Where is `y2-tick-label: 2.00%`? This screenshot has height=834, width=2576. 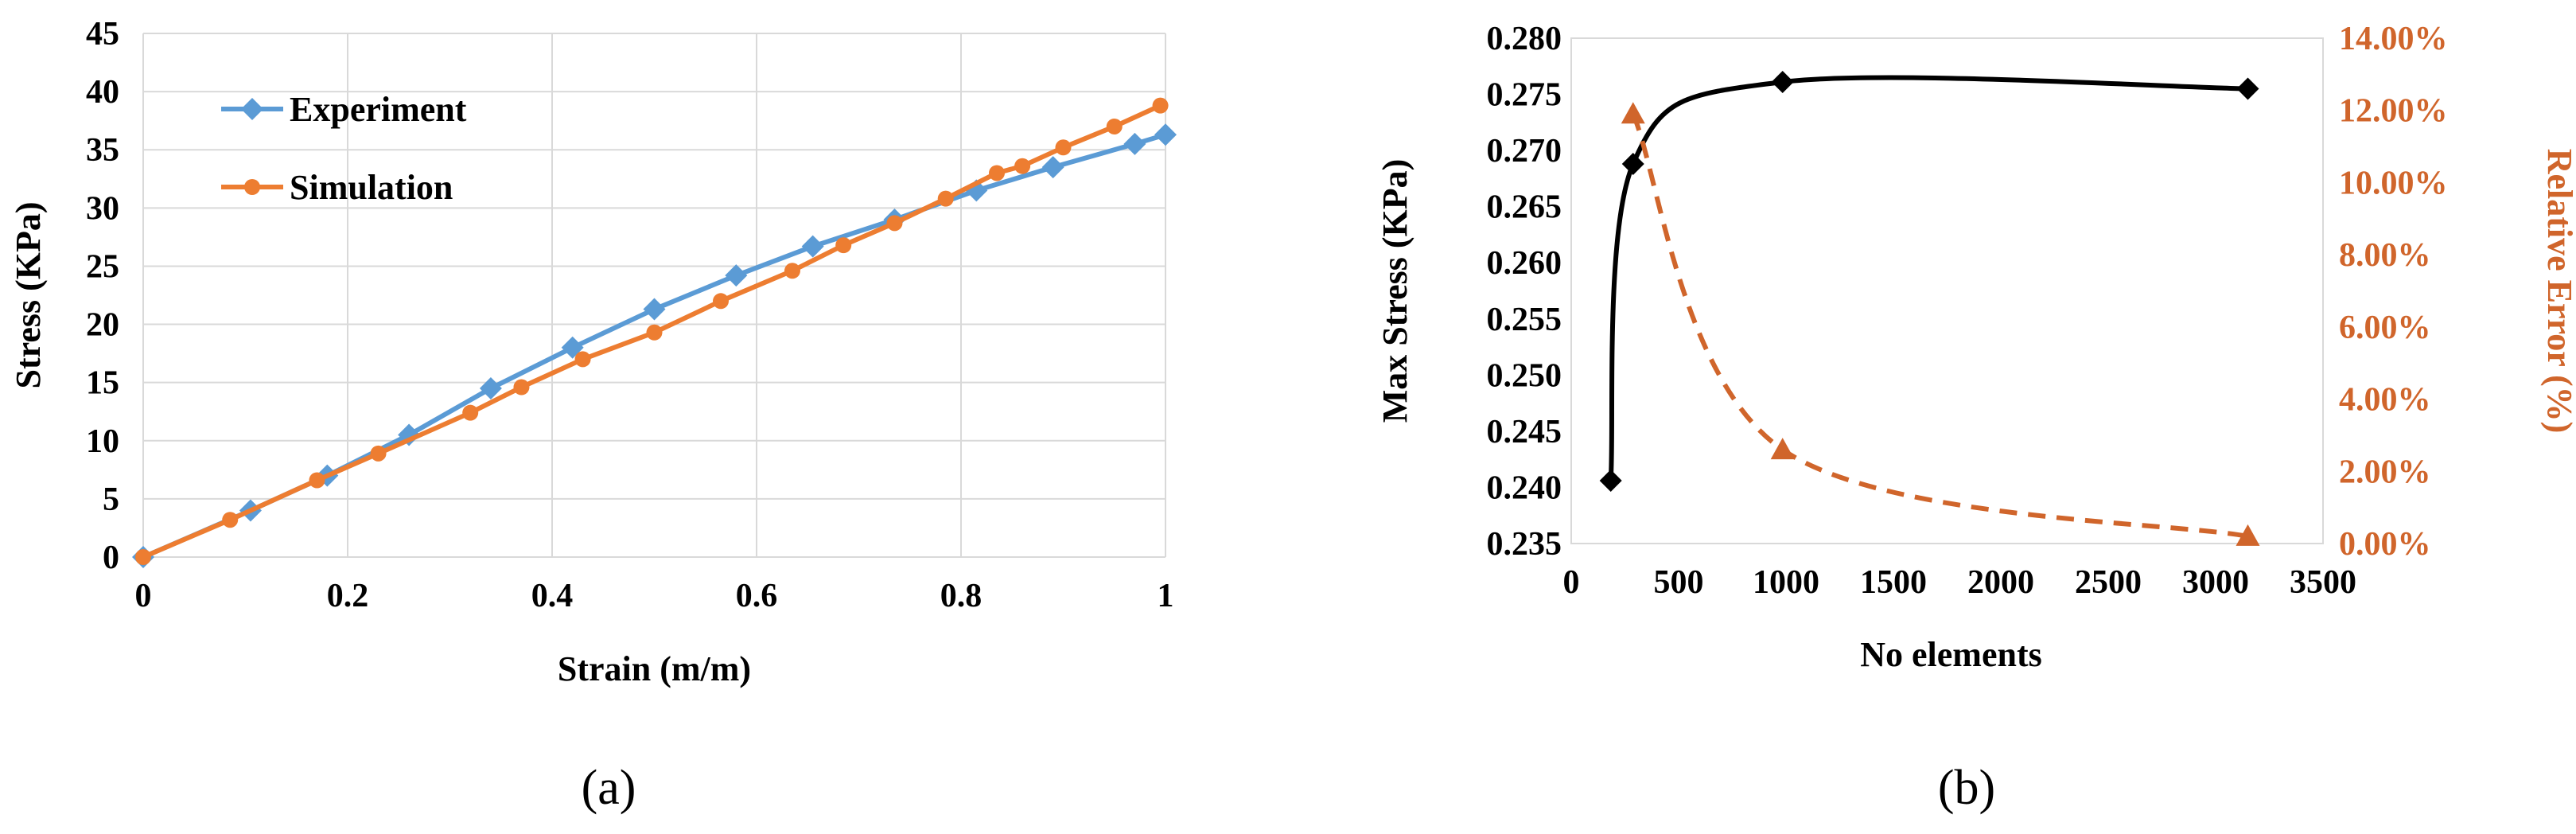 y2-tick-label: 2.00% is located at coordinates (2385, 472).